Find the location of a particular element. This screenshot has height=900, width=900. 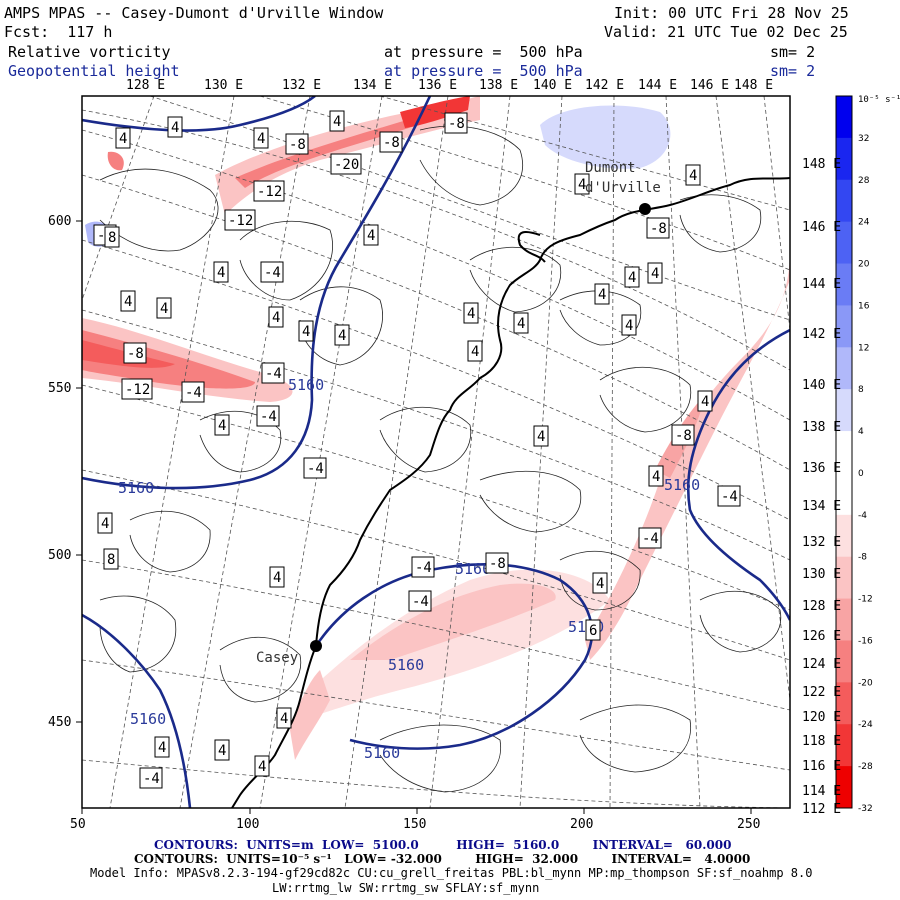

top-lon-label: 144 E is located at coordinates (658, 85).